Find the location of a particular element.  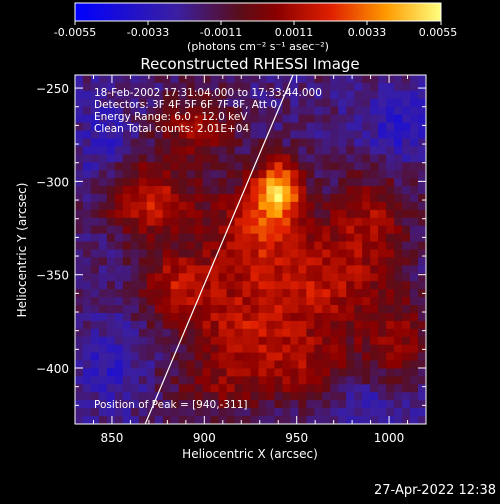

x-axis-label: Heliocentric X (arcsec) is located at coordinates (250, 454).